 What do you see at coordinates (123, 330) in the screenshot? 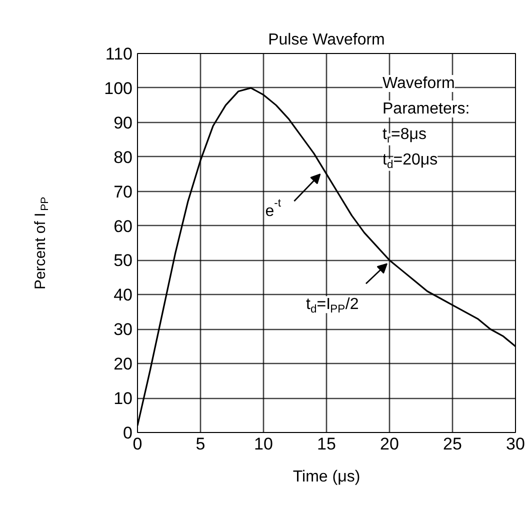
I see `y-tick-label: 30` at bounding box center [123, 330].